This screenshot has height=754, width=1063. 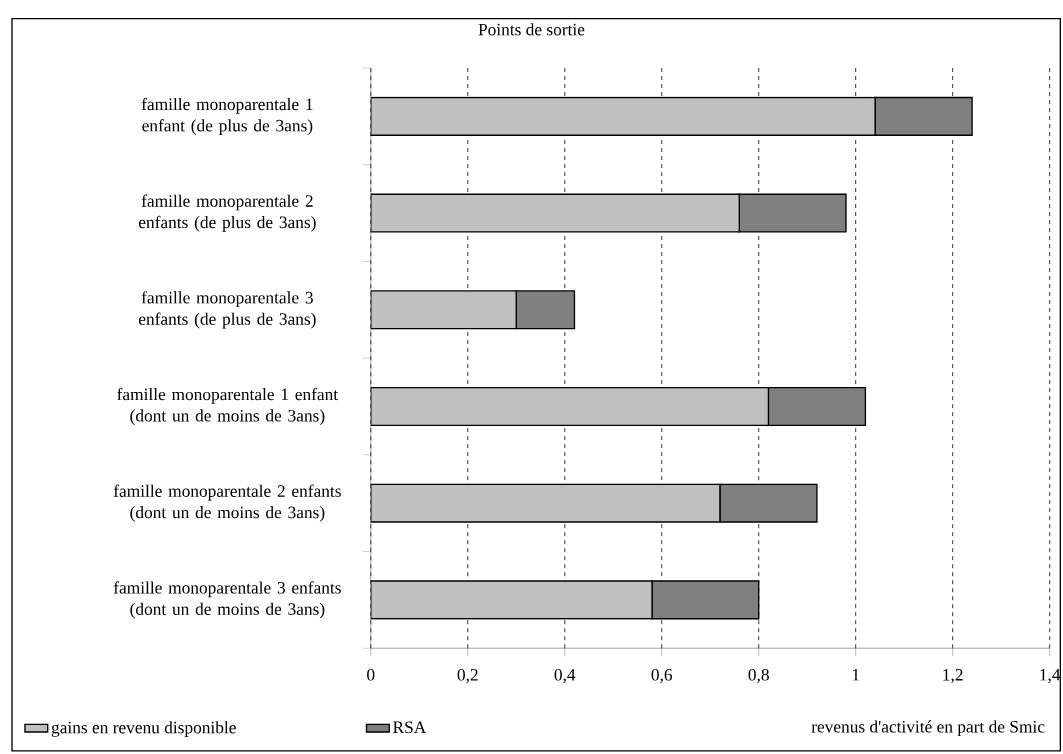 What do you see at coordinates (227, 116) in the screenshot?
I see `y-tick-label: famille monoparentale 1 enfant (de plus de 3ans)` at bounding box center [227, 116].